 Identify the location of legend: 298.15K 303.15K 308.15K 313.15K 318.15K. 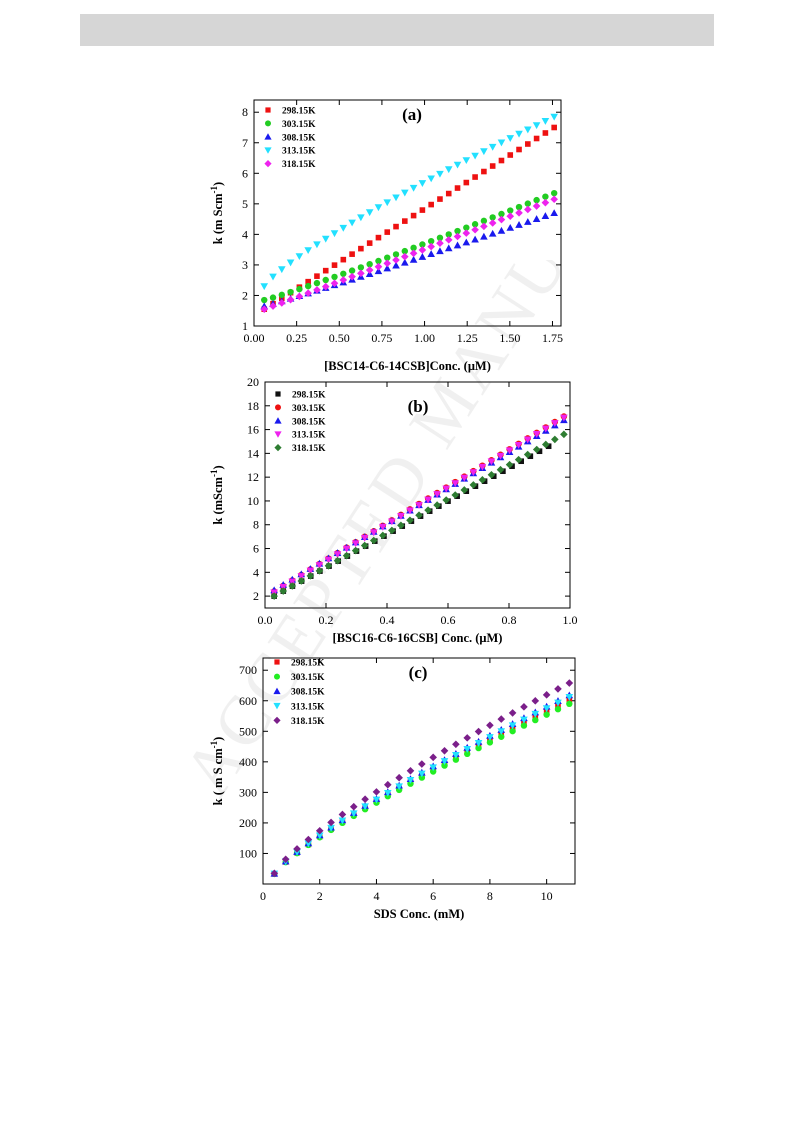
(300, 422).